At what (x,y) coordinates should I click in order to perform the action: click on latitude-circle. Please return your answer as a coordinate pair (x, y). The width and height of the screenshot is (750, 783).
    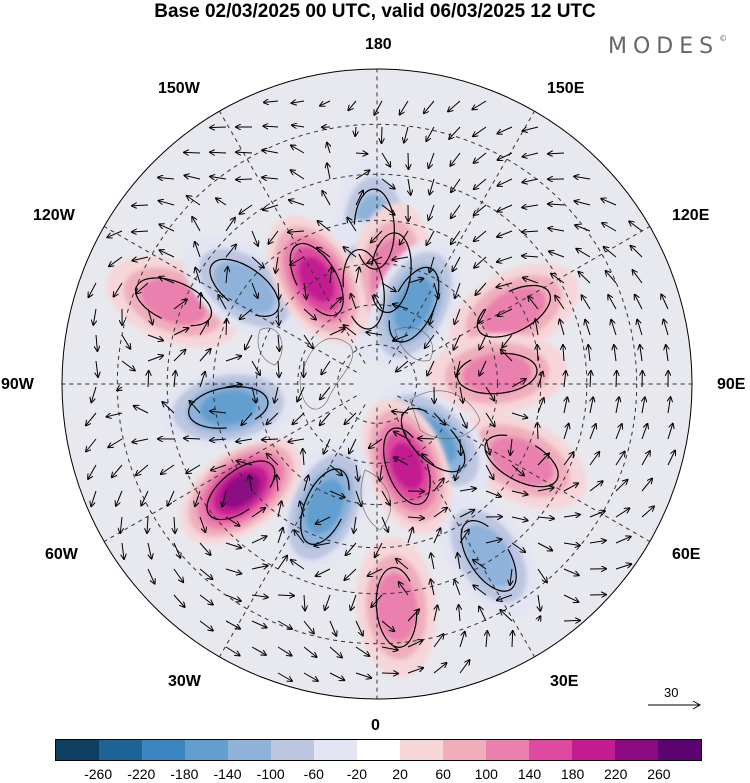
    Looking at the image, I should click on (377, 384).